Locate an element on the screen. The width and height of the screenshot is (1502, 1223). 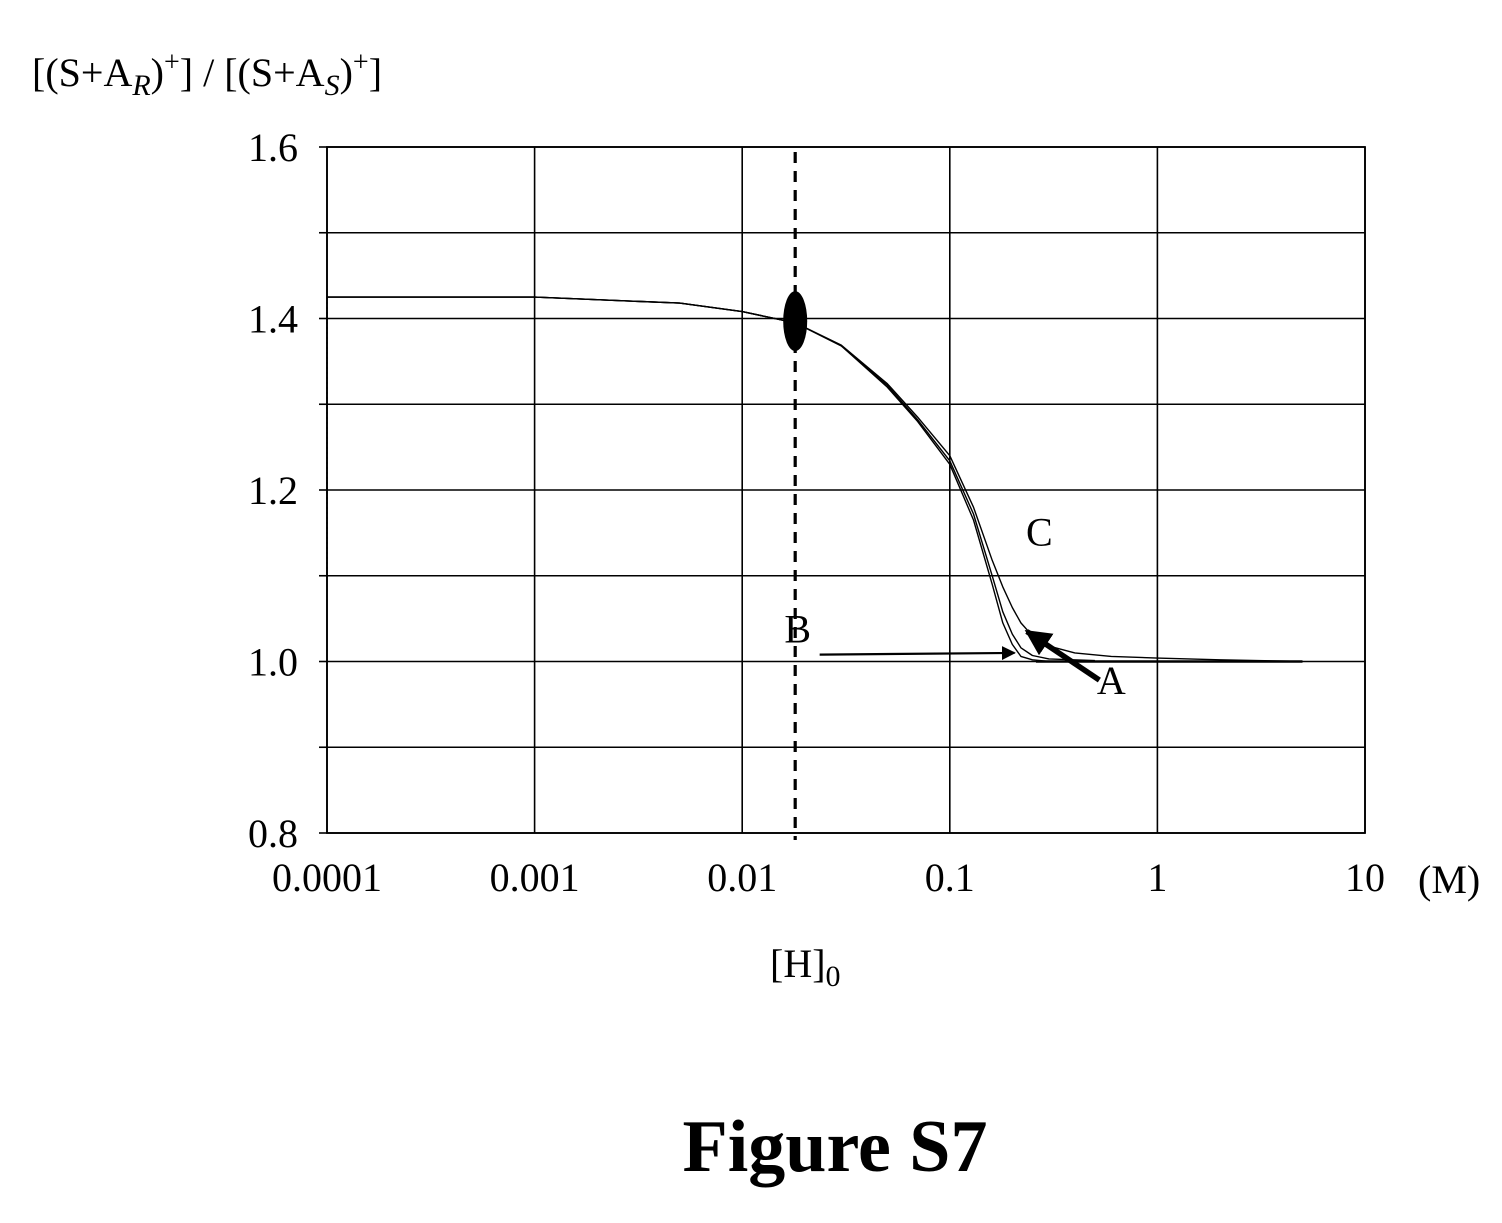
annotation-arrow-a is located at coordinates (1062, 656).